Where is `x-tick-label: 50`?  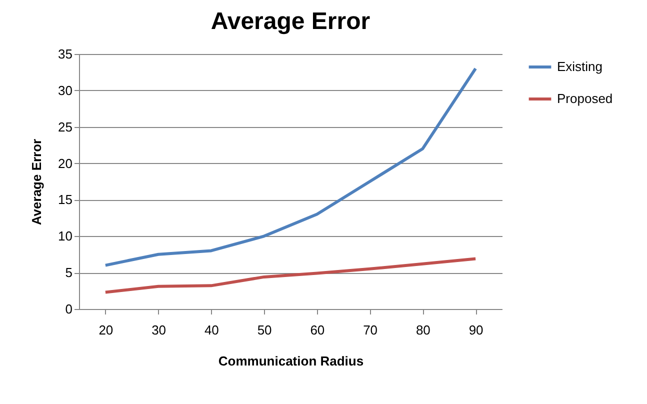 x-tick-label: 50 is located at coordinates (264, 330).